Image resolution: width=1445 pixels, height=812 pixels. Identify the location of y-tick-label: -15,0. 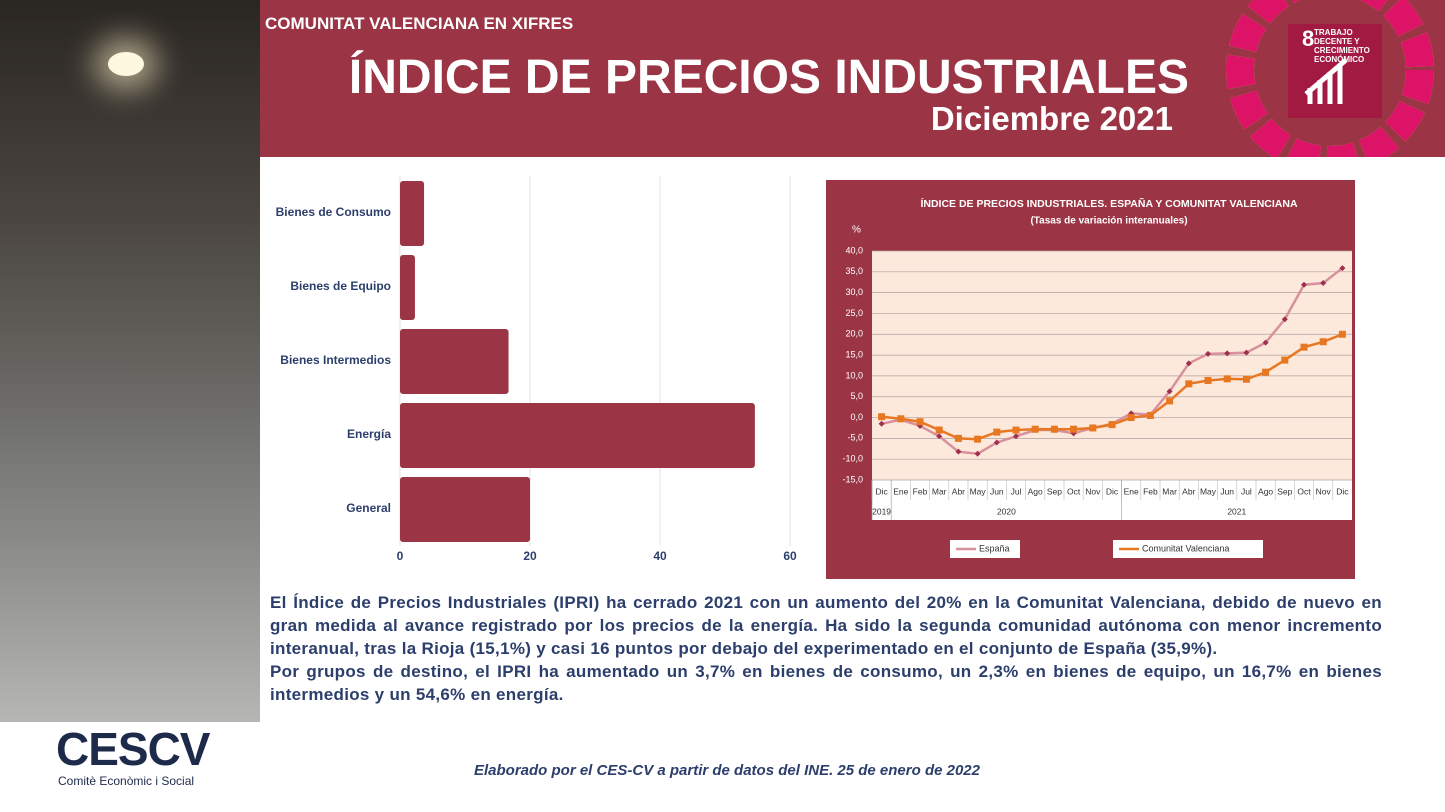
(852, 479).